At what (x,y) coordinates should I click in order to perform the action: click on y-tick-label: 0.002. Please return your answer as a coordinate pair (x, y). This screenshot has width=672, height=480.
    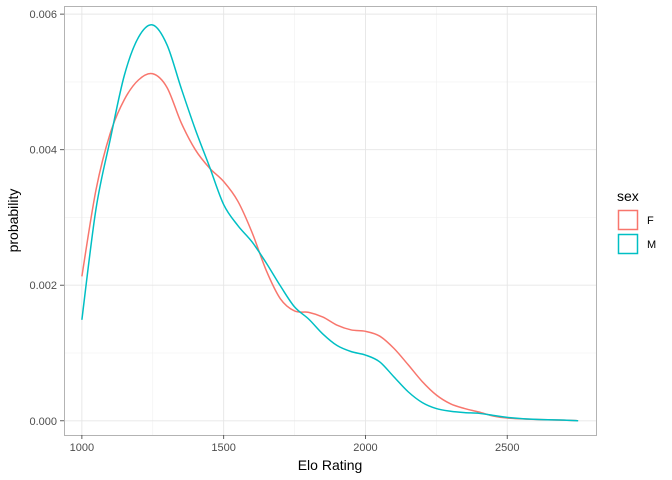
    Looking at the image, I should click on (43, 286).